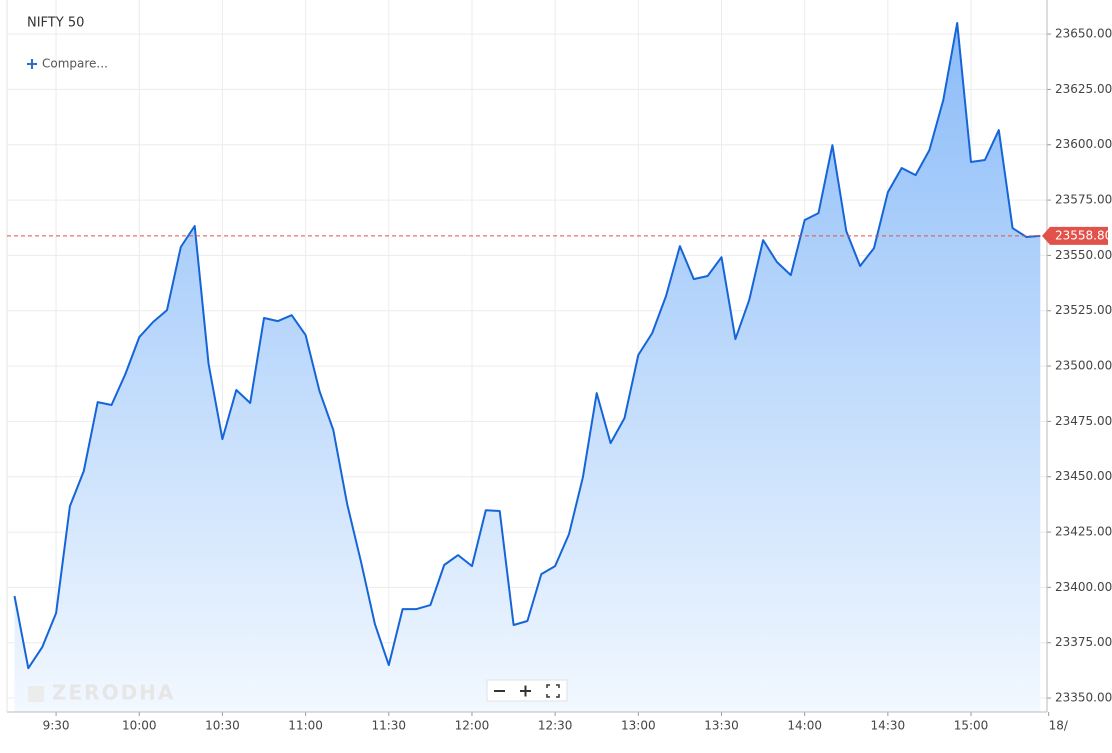 Image resolution: width=1112 pixels, height=753 pixels. What do you see at coordinates (113, 693) in the screenshot?
I see `watermark: ZERODHA` at bounding box center [113, 693].